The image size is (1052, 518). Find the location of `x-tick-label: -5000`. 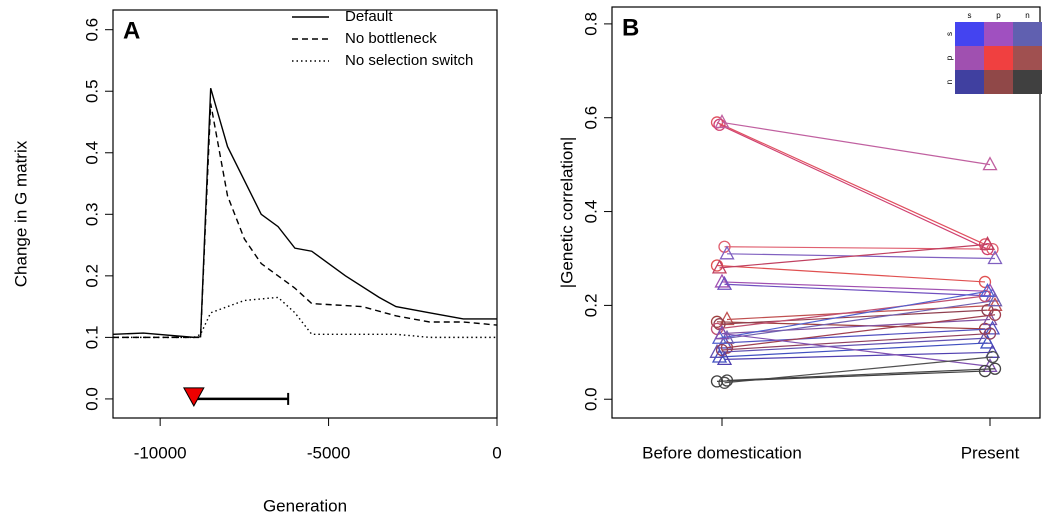

x-tick-label: -5000 is located at coordinates (328, 452).